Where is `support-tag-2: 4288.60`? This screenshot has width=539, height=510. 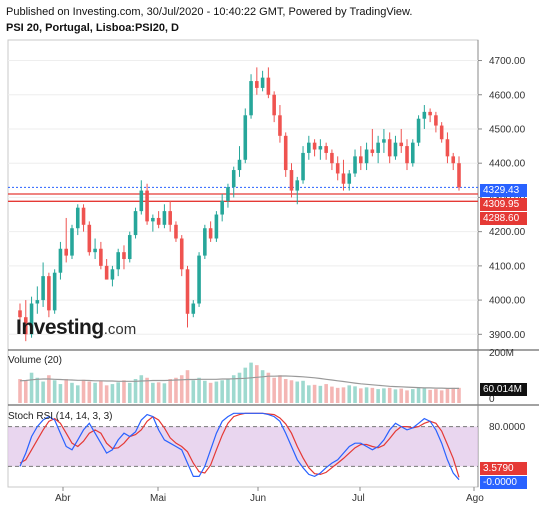
support-tag-2: 4288.60 is located at coordinates (503, 218).